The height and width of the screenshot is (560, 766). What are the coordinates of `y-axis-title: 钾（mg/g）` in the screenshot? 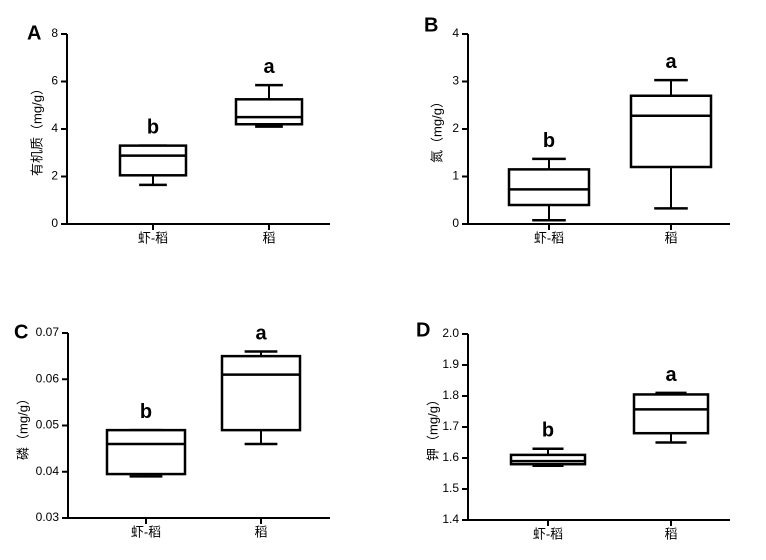 It's located at (432, 427).